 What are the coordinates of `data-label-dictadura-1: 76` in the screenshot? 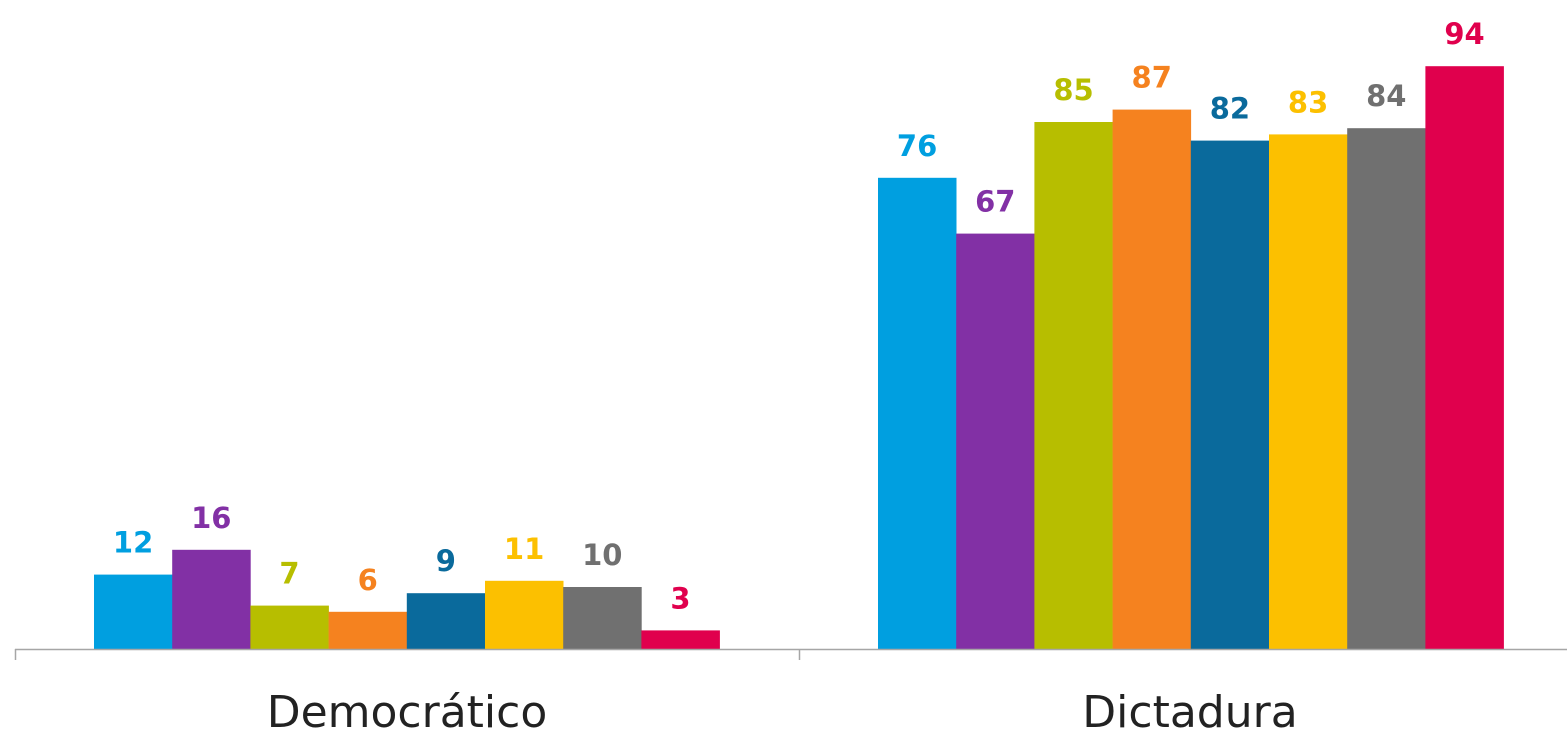 It's located at (917, 146).